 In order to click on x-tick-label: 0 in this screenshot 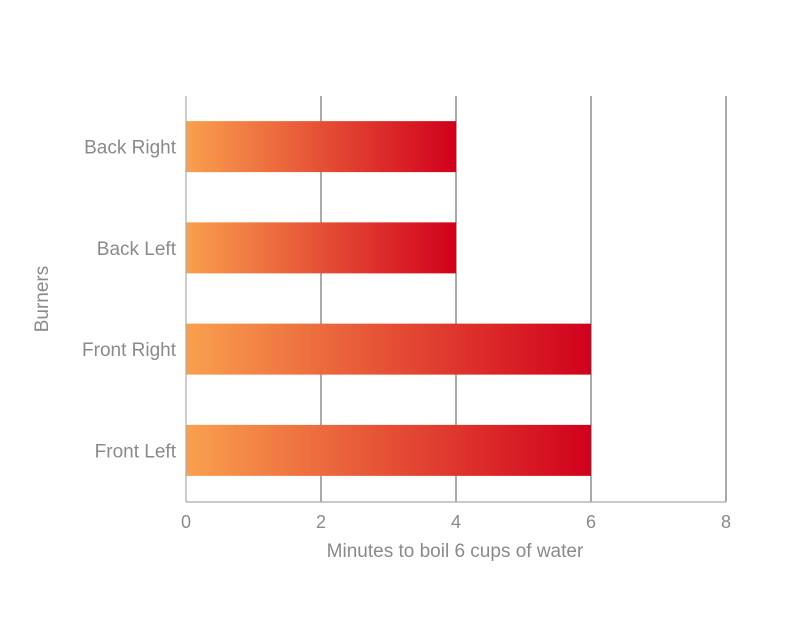, I will do `click(186, 522)`.